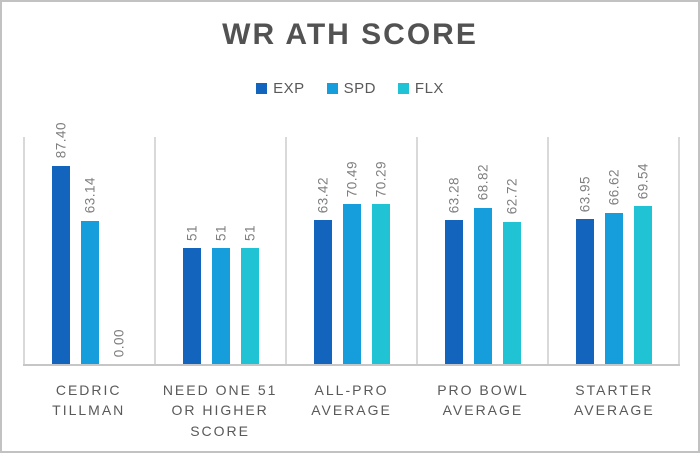 Image resolution: width=700 pixels, height=453 pixels. I want to click on legend-swatch-spd, so click(332, 88).